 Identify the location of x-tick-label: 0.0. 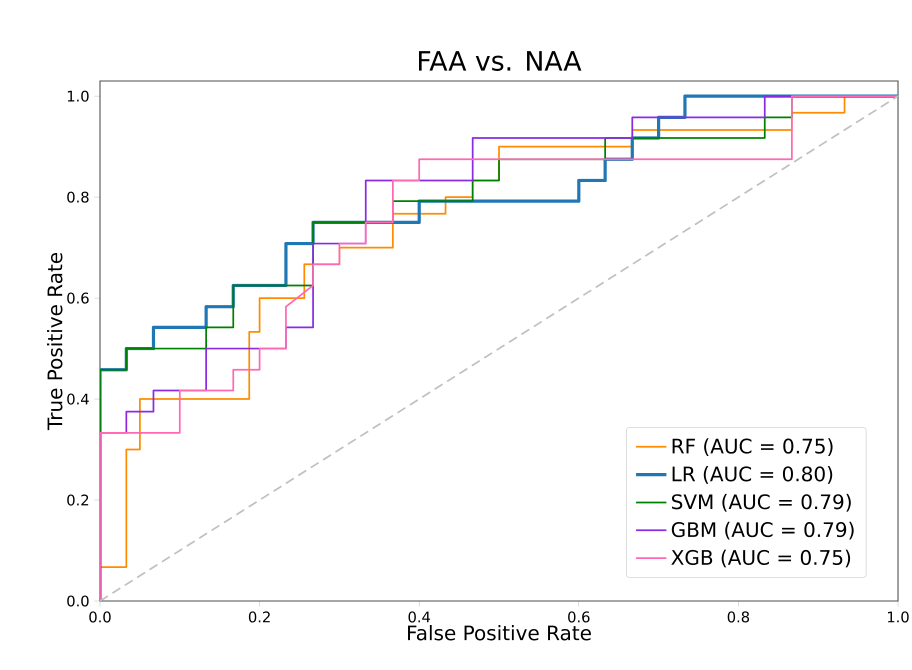
(100, 616).